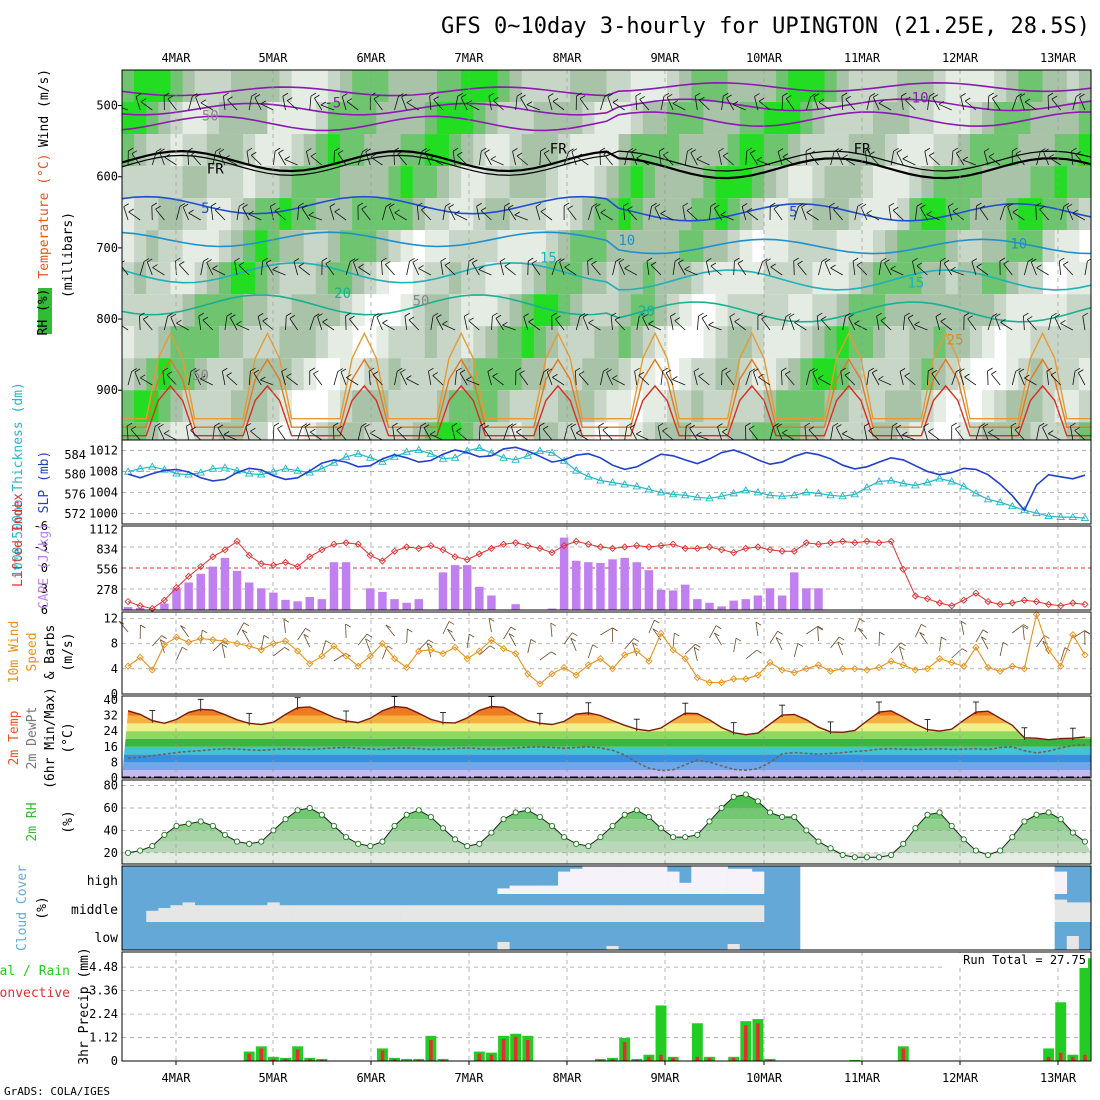  Describe the element at coordinates (111, 786) in the screenshot. I see `rh-tick-label: 80` at that location.